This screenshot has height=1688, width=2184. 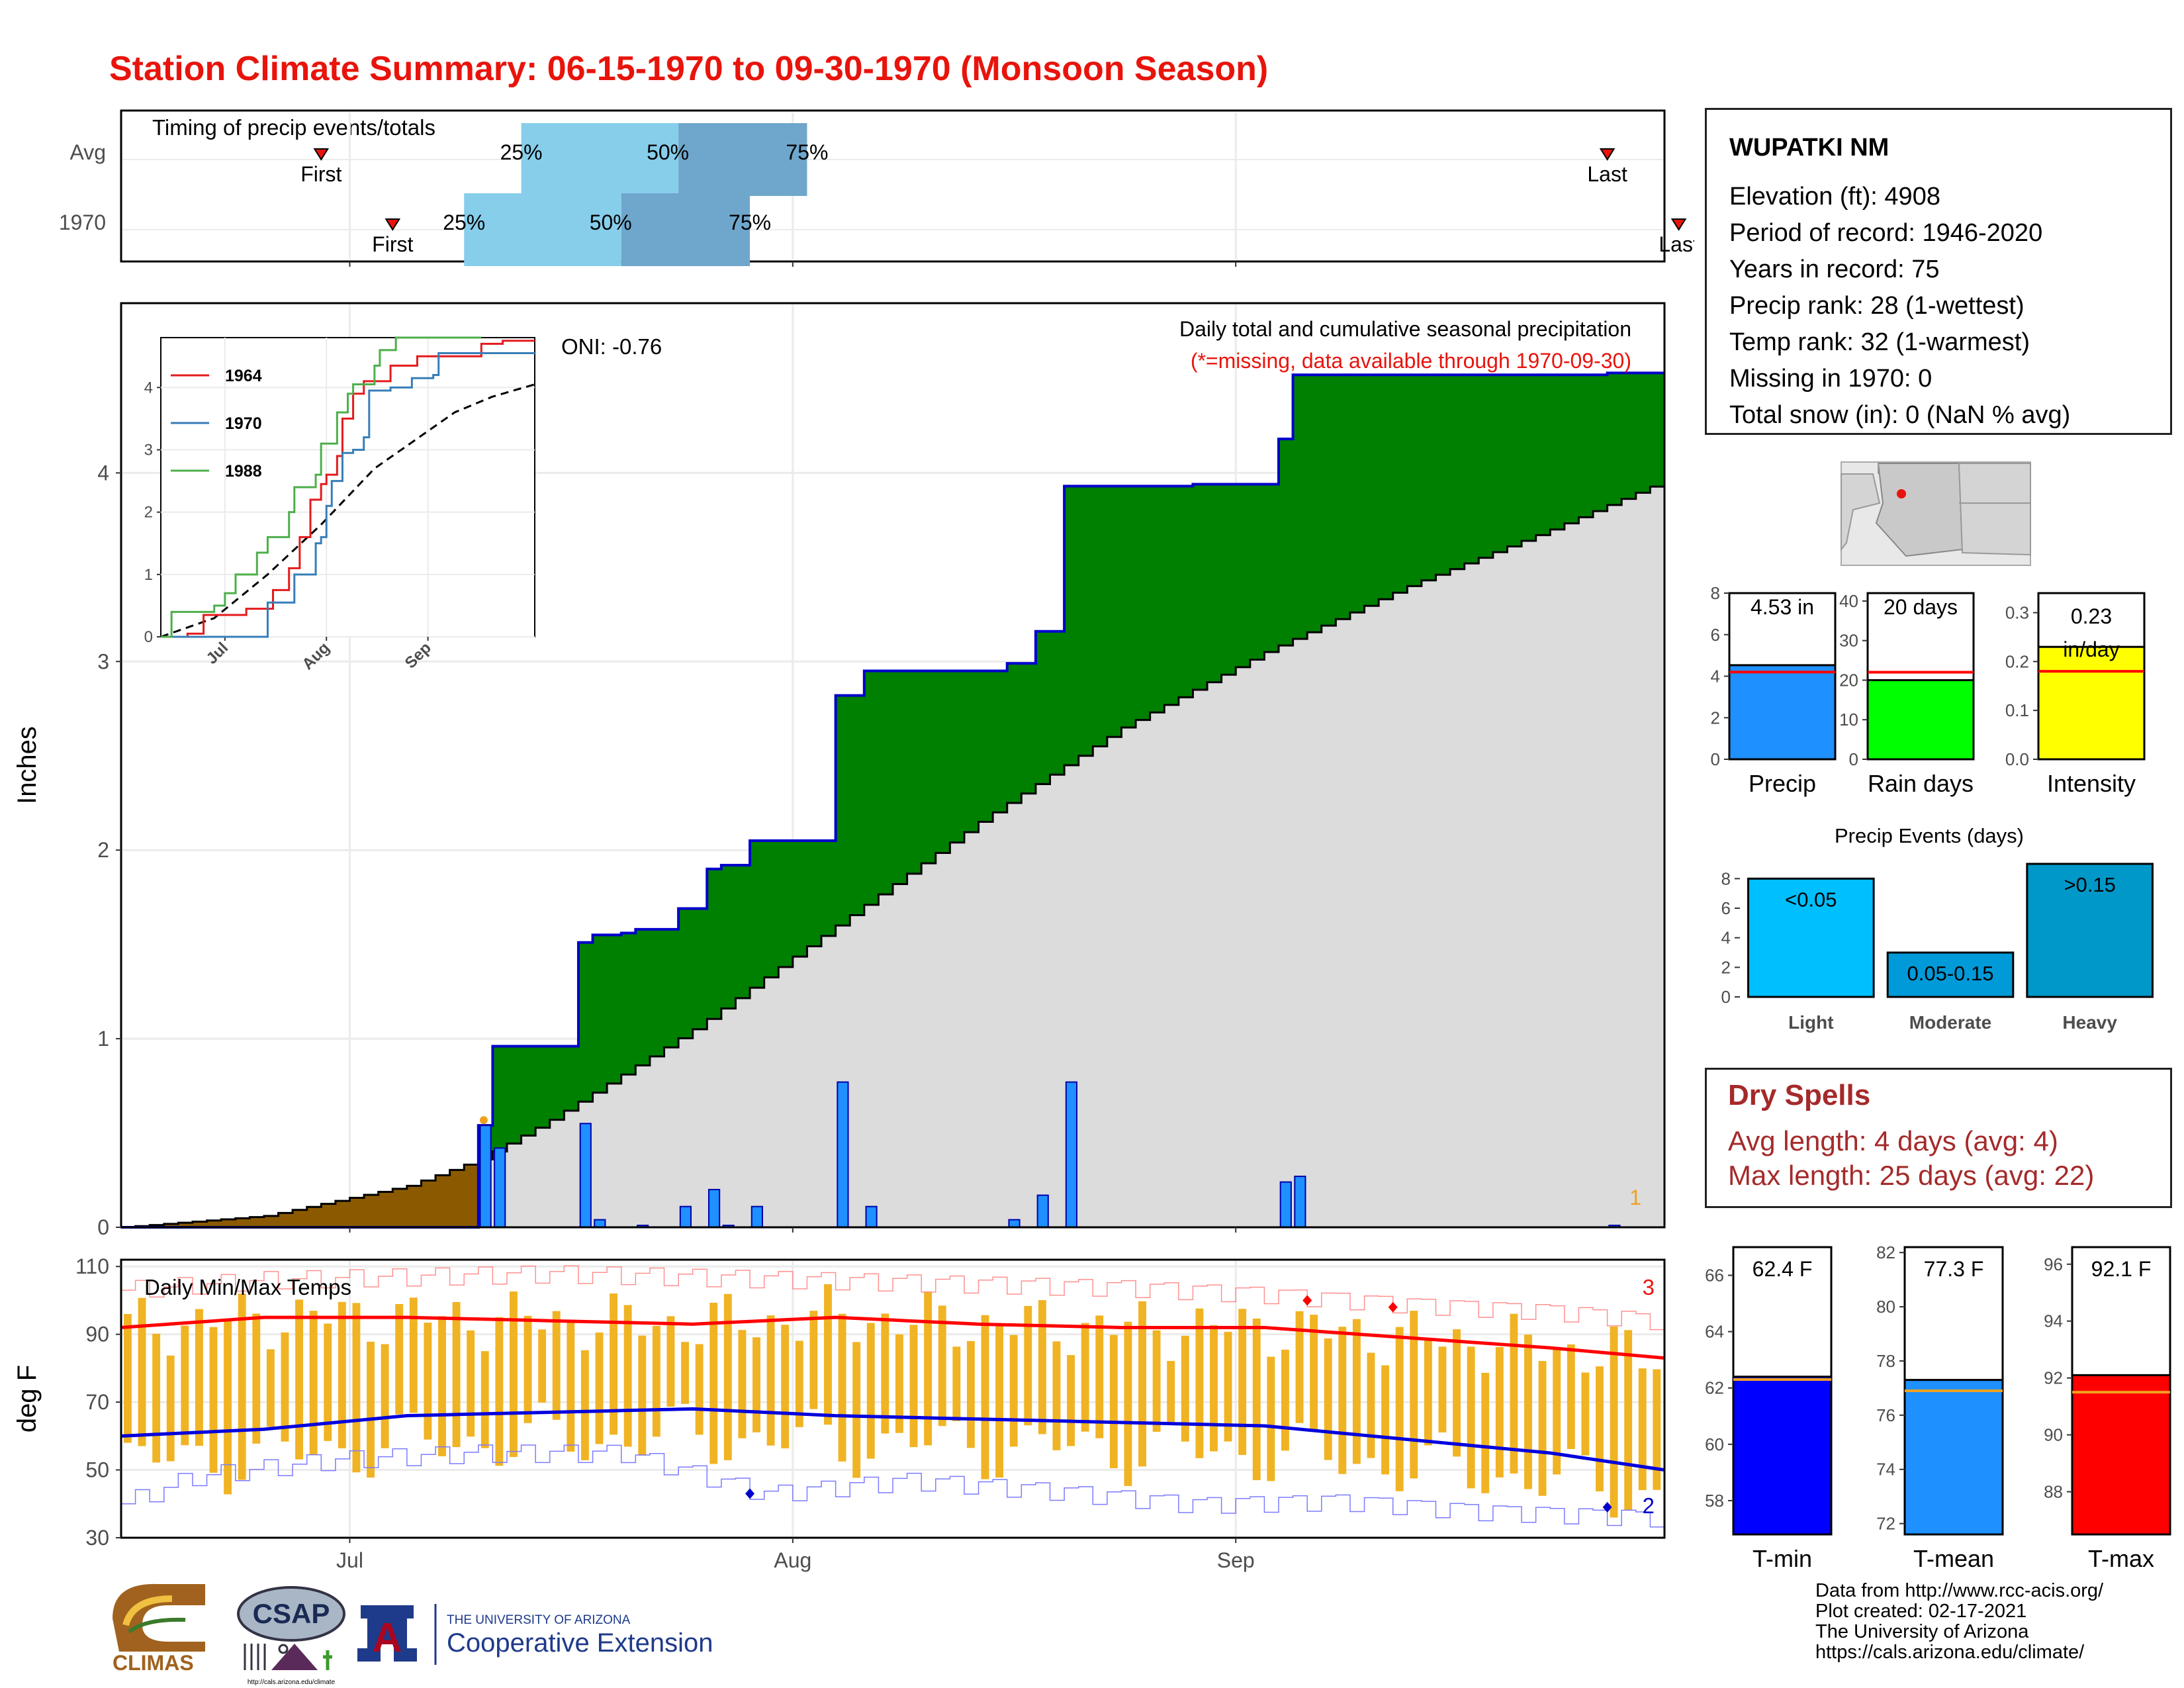 I want to click on temp-y-tick-label: 90, so click(x=97, y=1334).